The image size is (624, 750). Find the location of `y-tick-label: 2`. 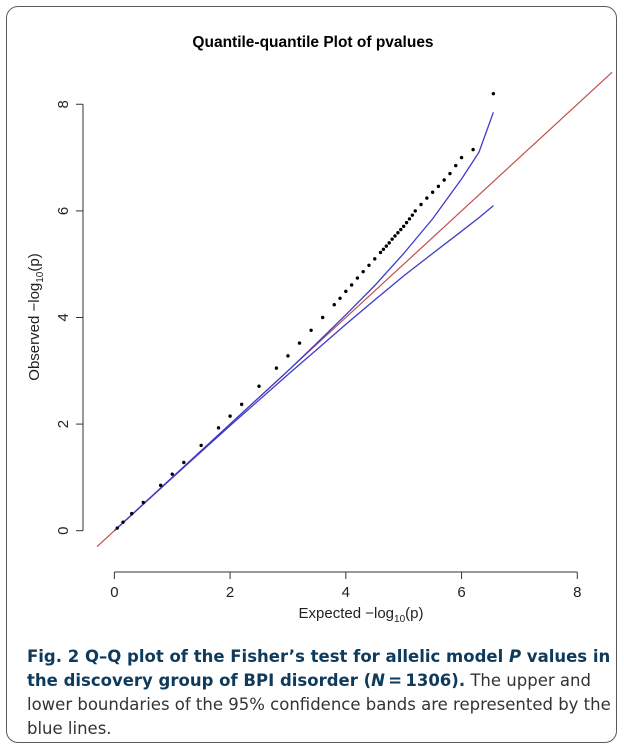

y-tick-label: 2 is located at coordinates (63, 424).